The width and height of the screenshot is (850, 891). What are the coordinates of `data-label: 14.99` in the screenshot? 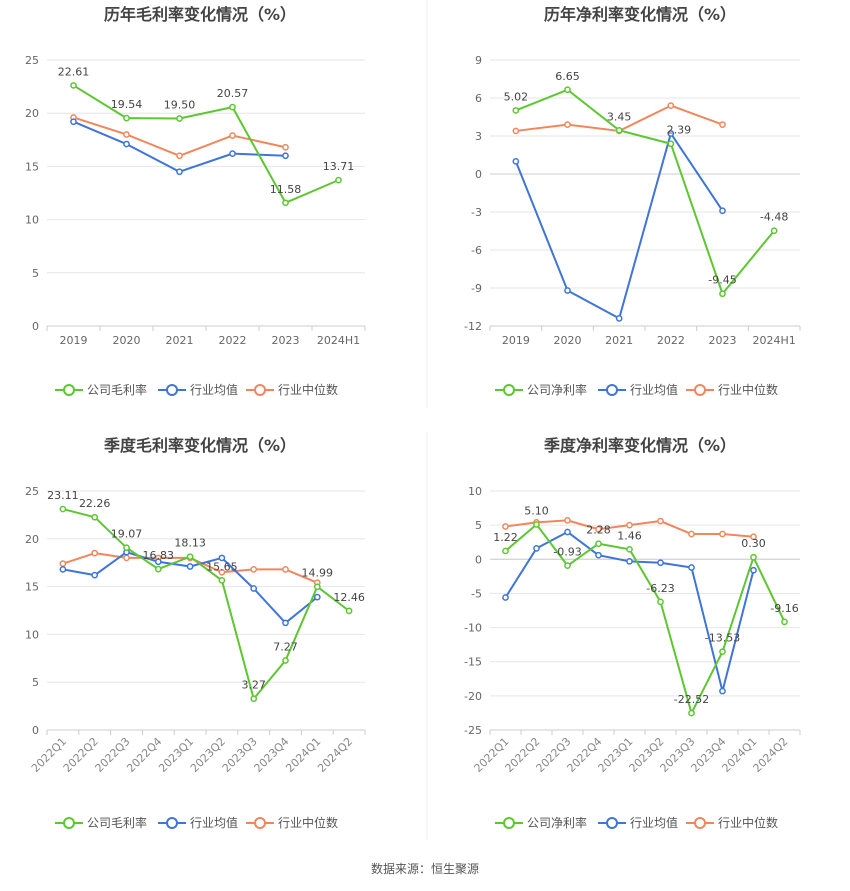 It's located at (318, 573).